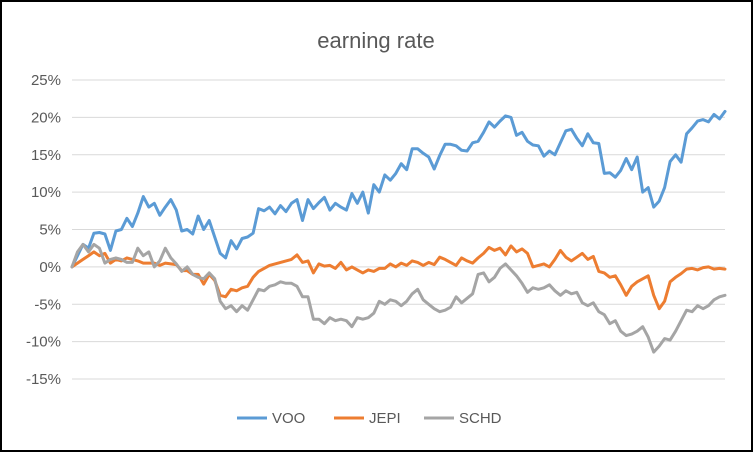 Image resolution: width=753 pixels, height=452 pixels. Describe the element at coordinates (480, 418) in the screenshot. I see `legend-label-schd: SCHD` at that location.